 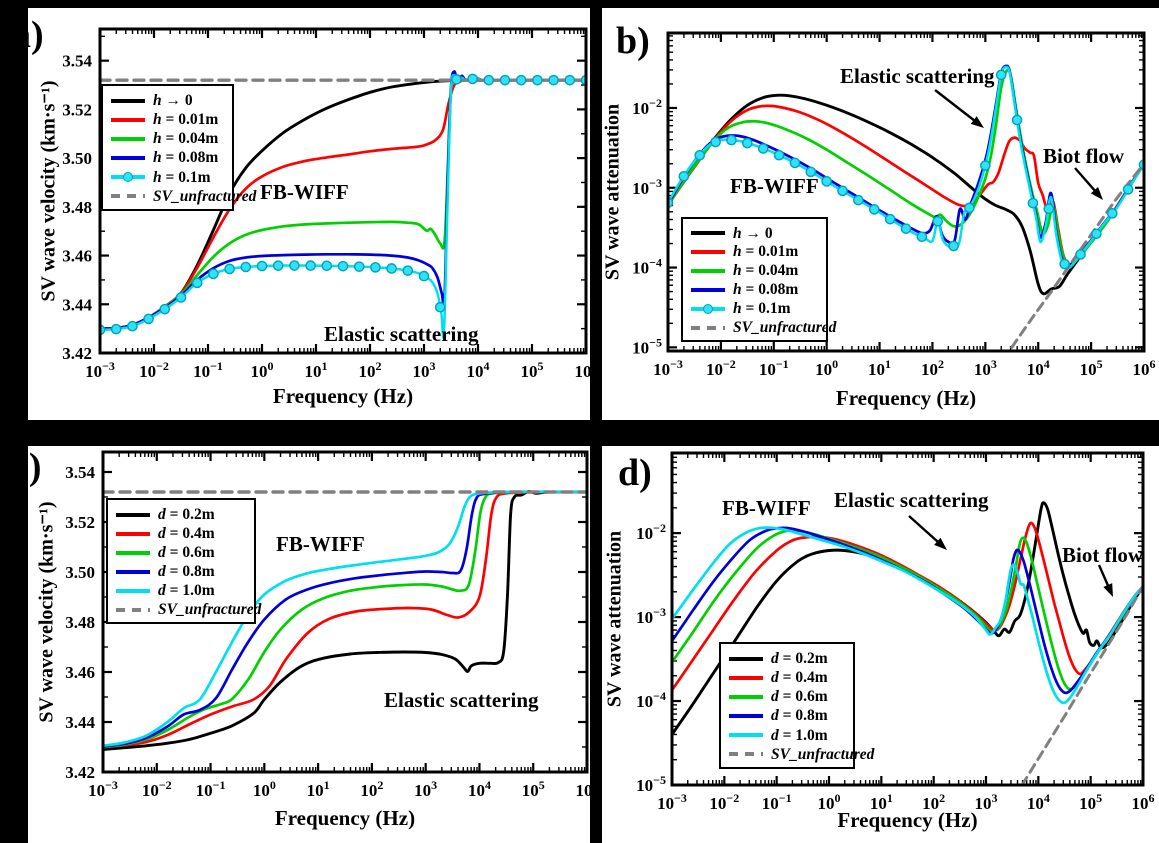 I want to click on legend-entry-b-3: h = 0.08m, so click(x=755, y=289).